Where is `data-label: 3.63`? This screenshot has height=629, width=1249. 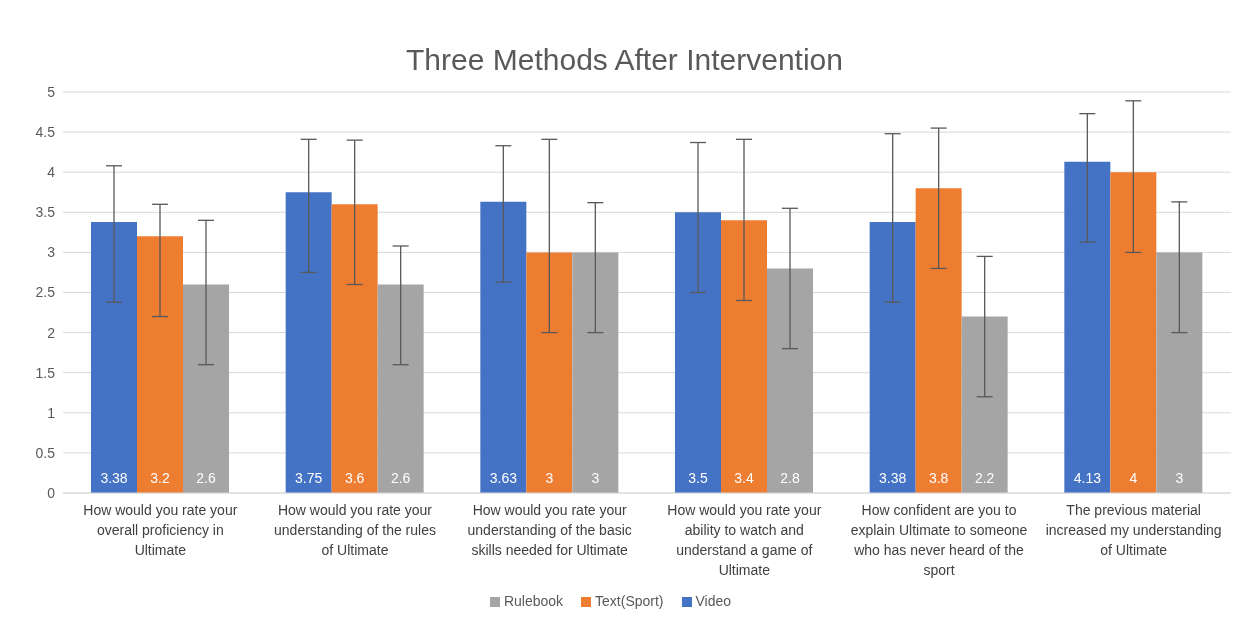 data-label: 3.63 is located at coordinates (503, 478).